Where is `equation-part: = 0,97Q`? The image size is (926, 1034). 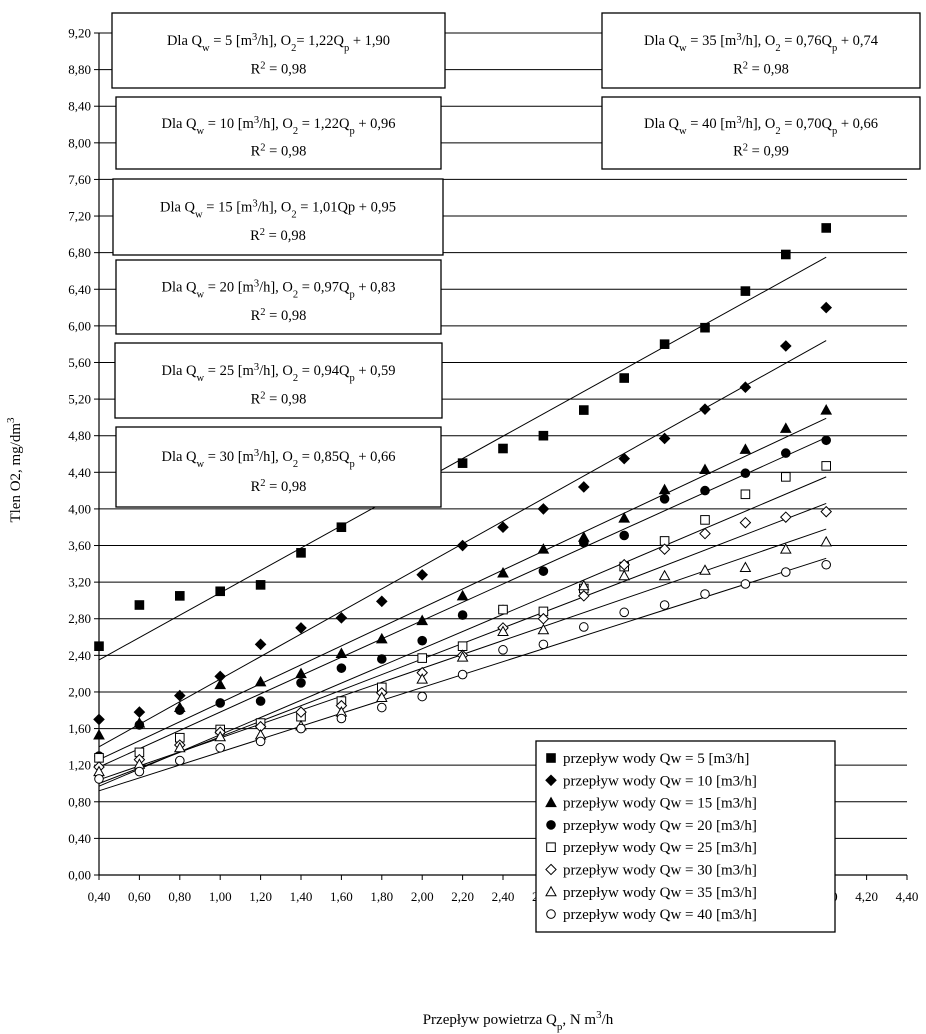
equation-part: = 0,97Q is located at coordinates (324, 288).